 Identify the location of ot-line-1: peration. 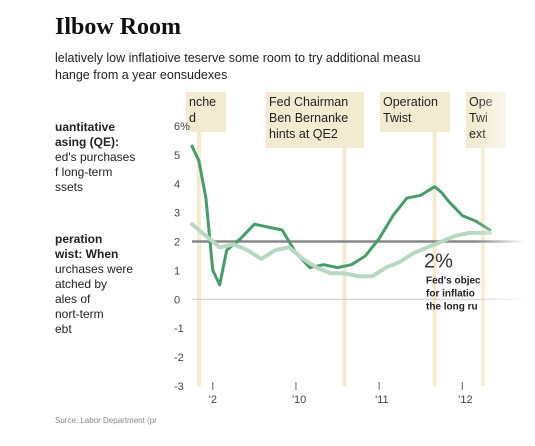
(79, 239).